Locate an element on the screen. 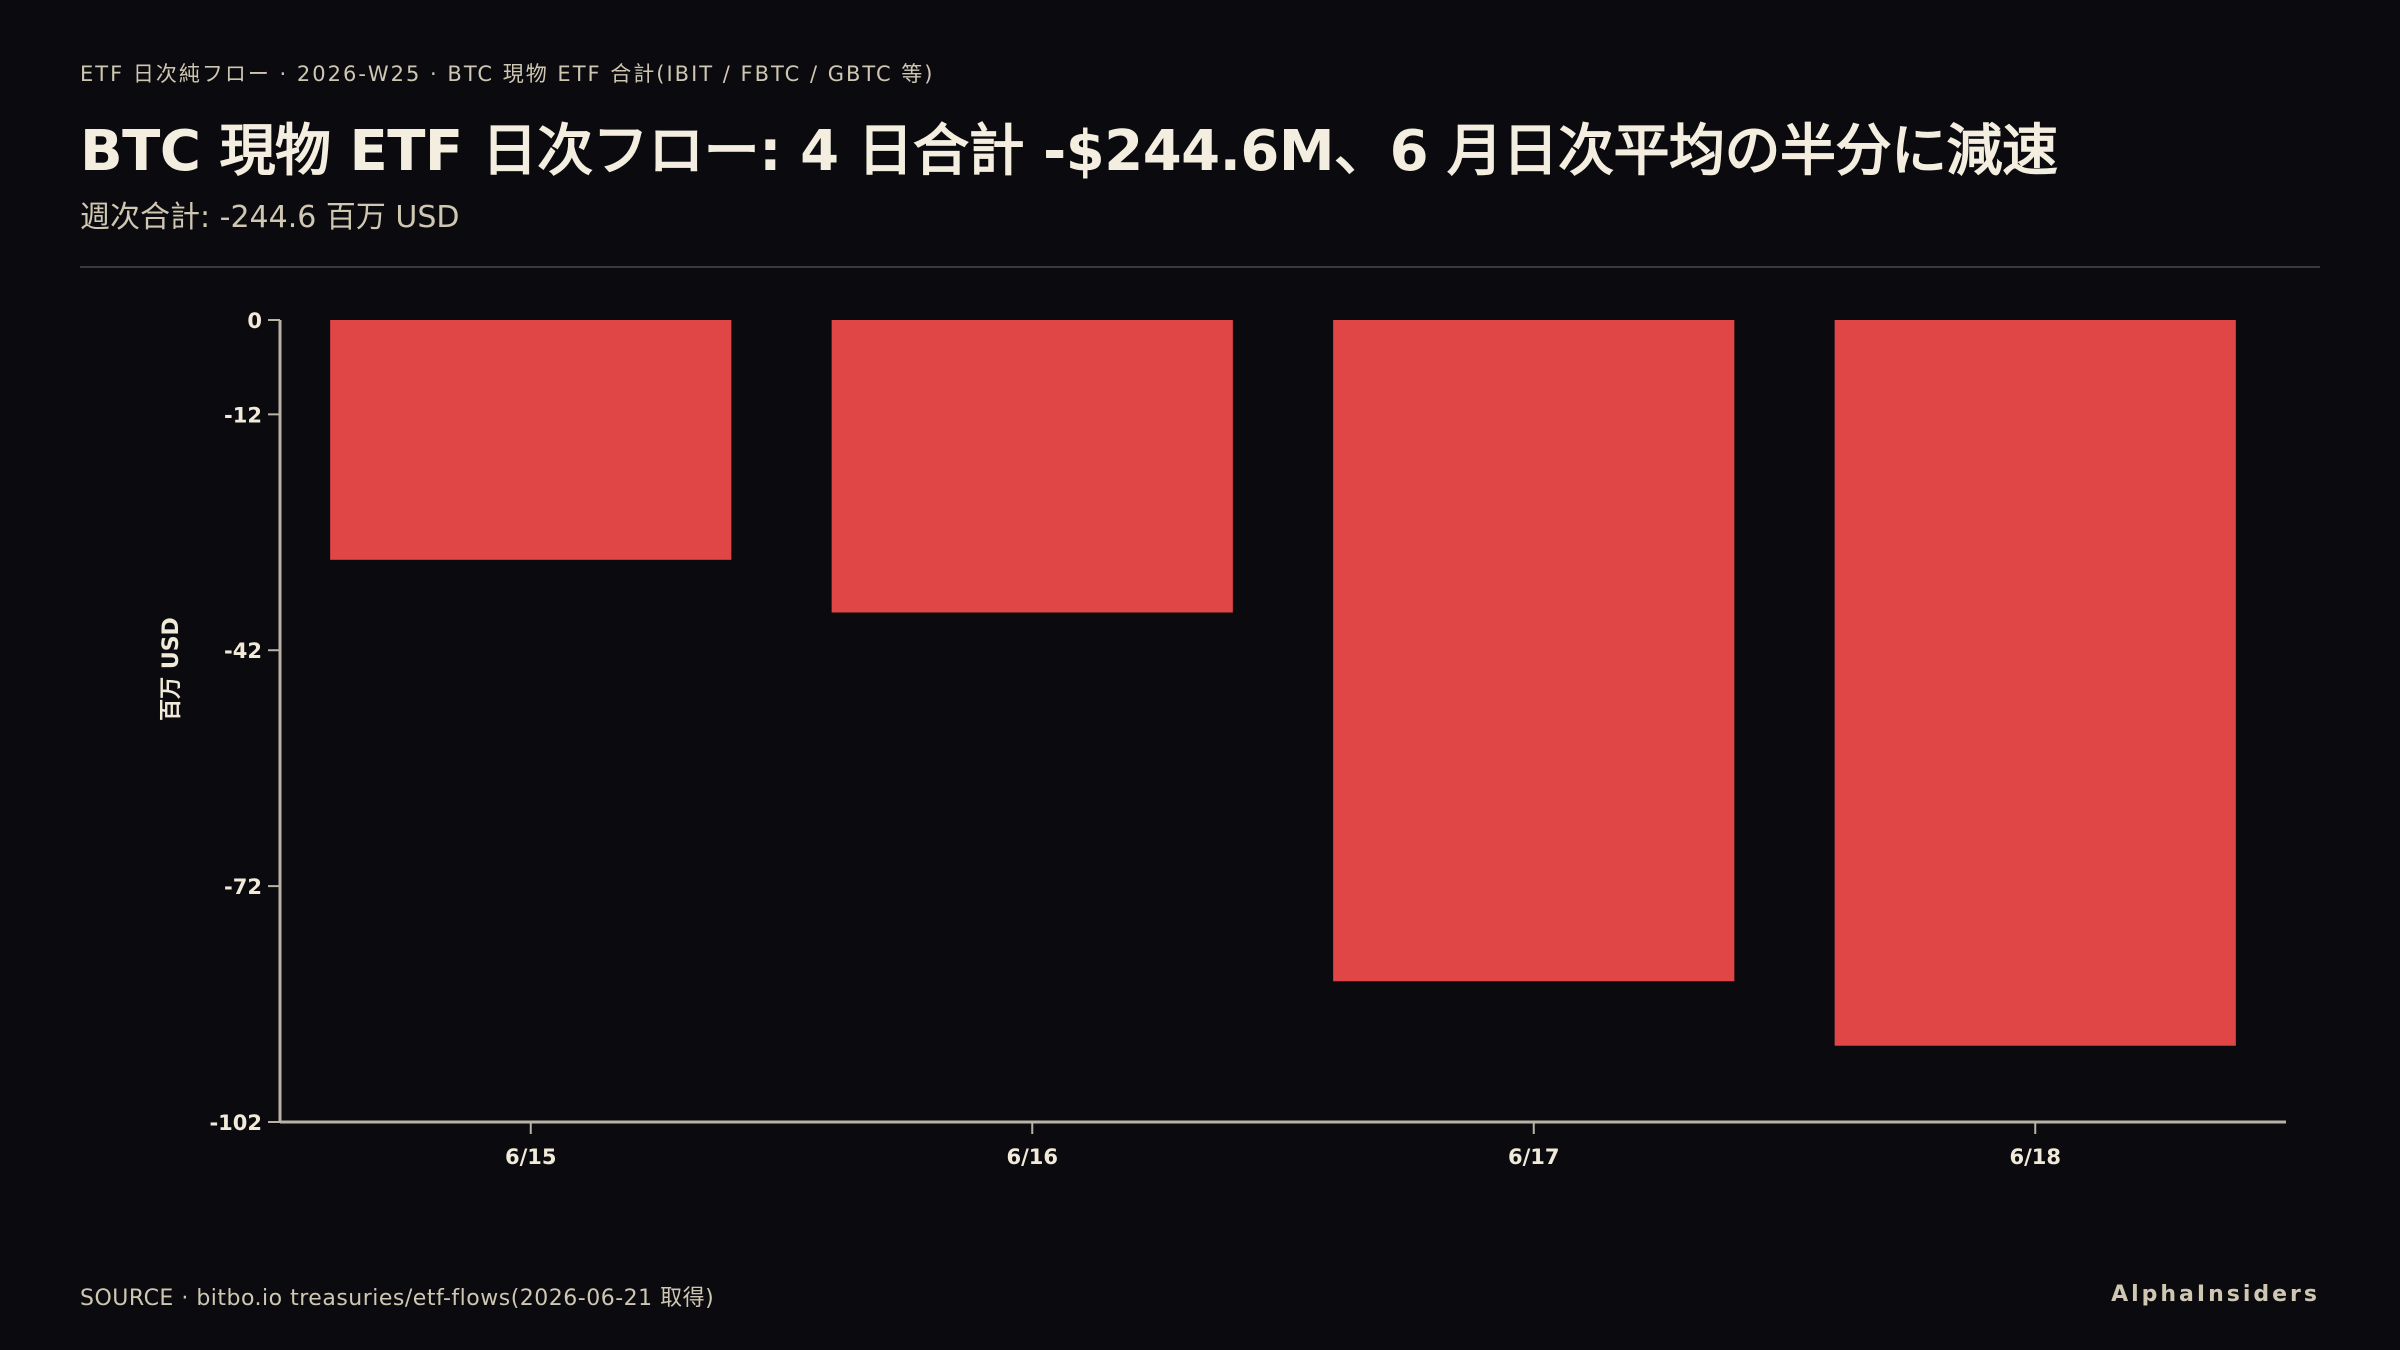 The image size is (2400, 1350). brand-logo: AlphaInsiders is located at coordinates (2215, 1294).